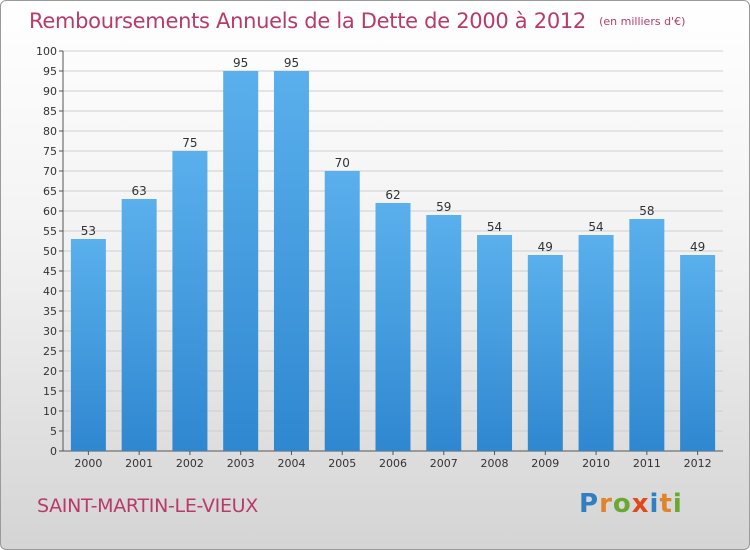 The width and height of the screenshot is (750, 550). I want to click on bar-value-label: 70, so click(342, 163).